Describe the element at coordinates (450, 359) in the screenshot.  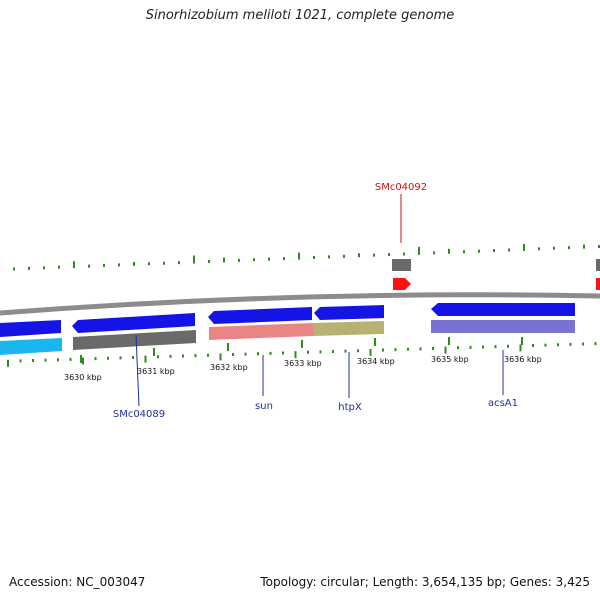
I see `kbp-label: 3635 kbp` at that location.